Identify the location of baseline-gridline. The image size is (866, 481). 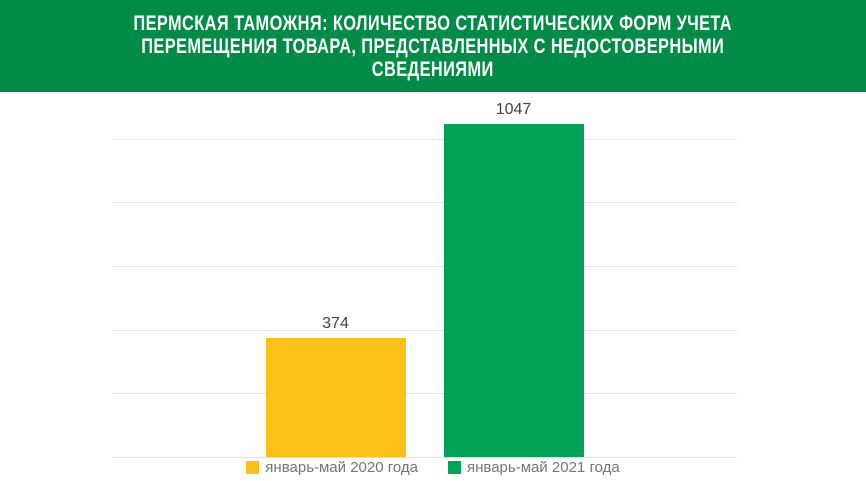
(424, 457).